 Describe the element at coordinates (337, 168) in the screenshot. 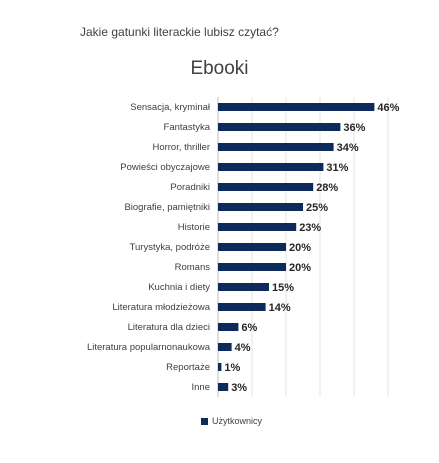

I see `data-label: 31%` at that location.